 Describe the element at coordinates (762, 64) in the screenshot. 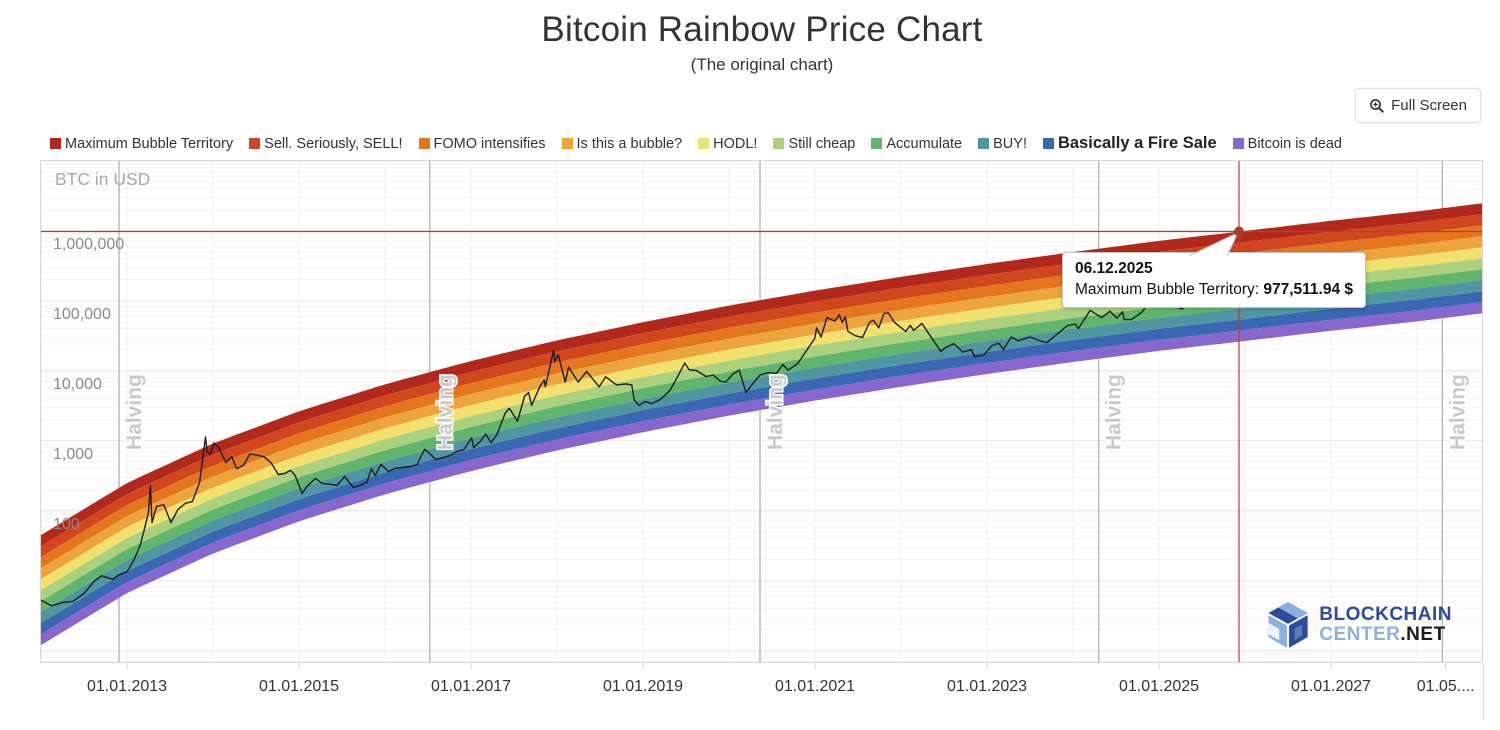

I see `page-subtitle: (The original chart)` at that location.